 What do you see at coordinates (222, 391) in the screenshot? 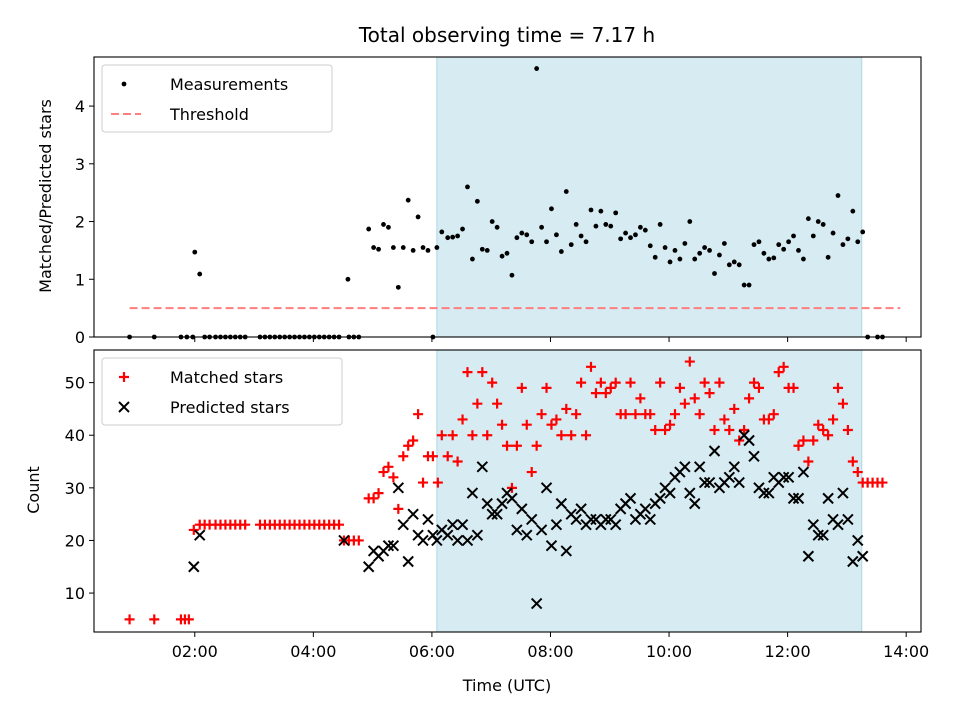
I see `bottom-legend-box` at bounding box center [222, 391].